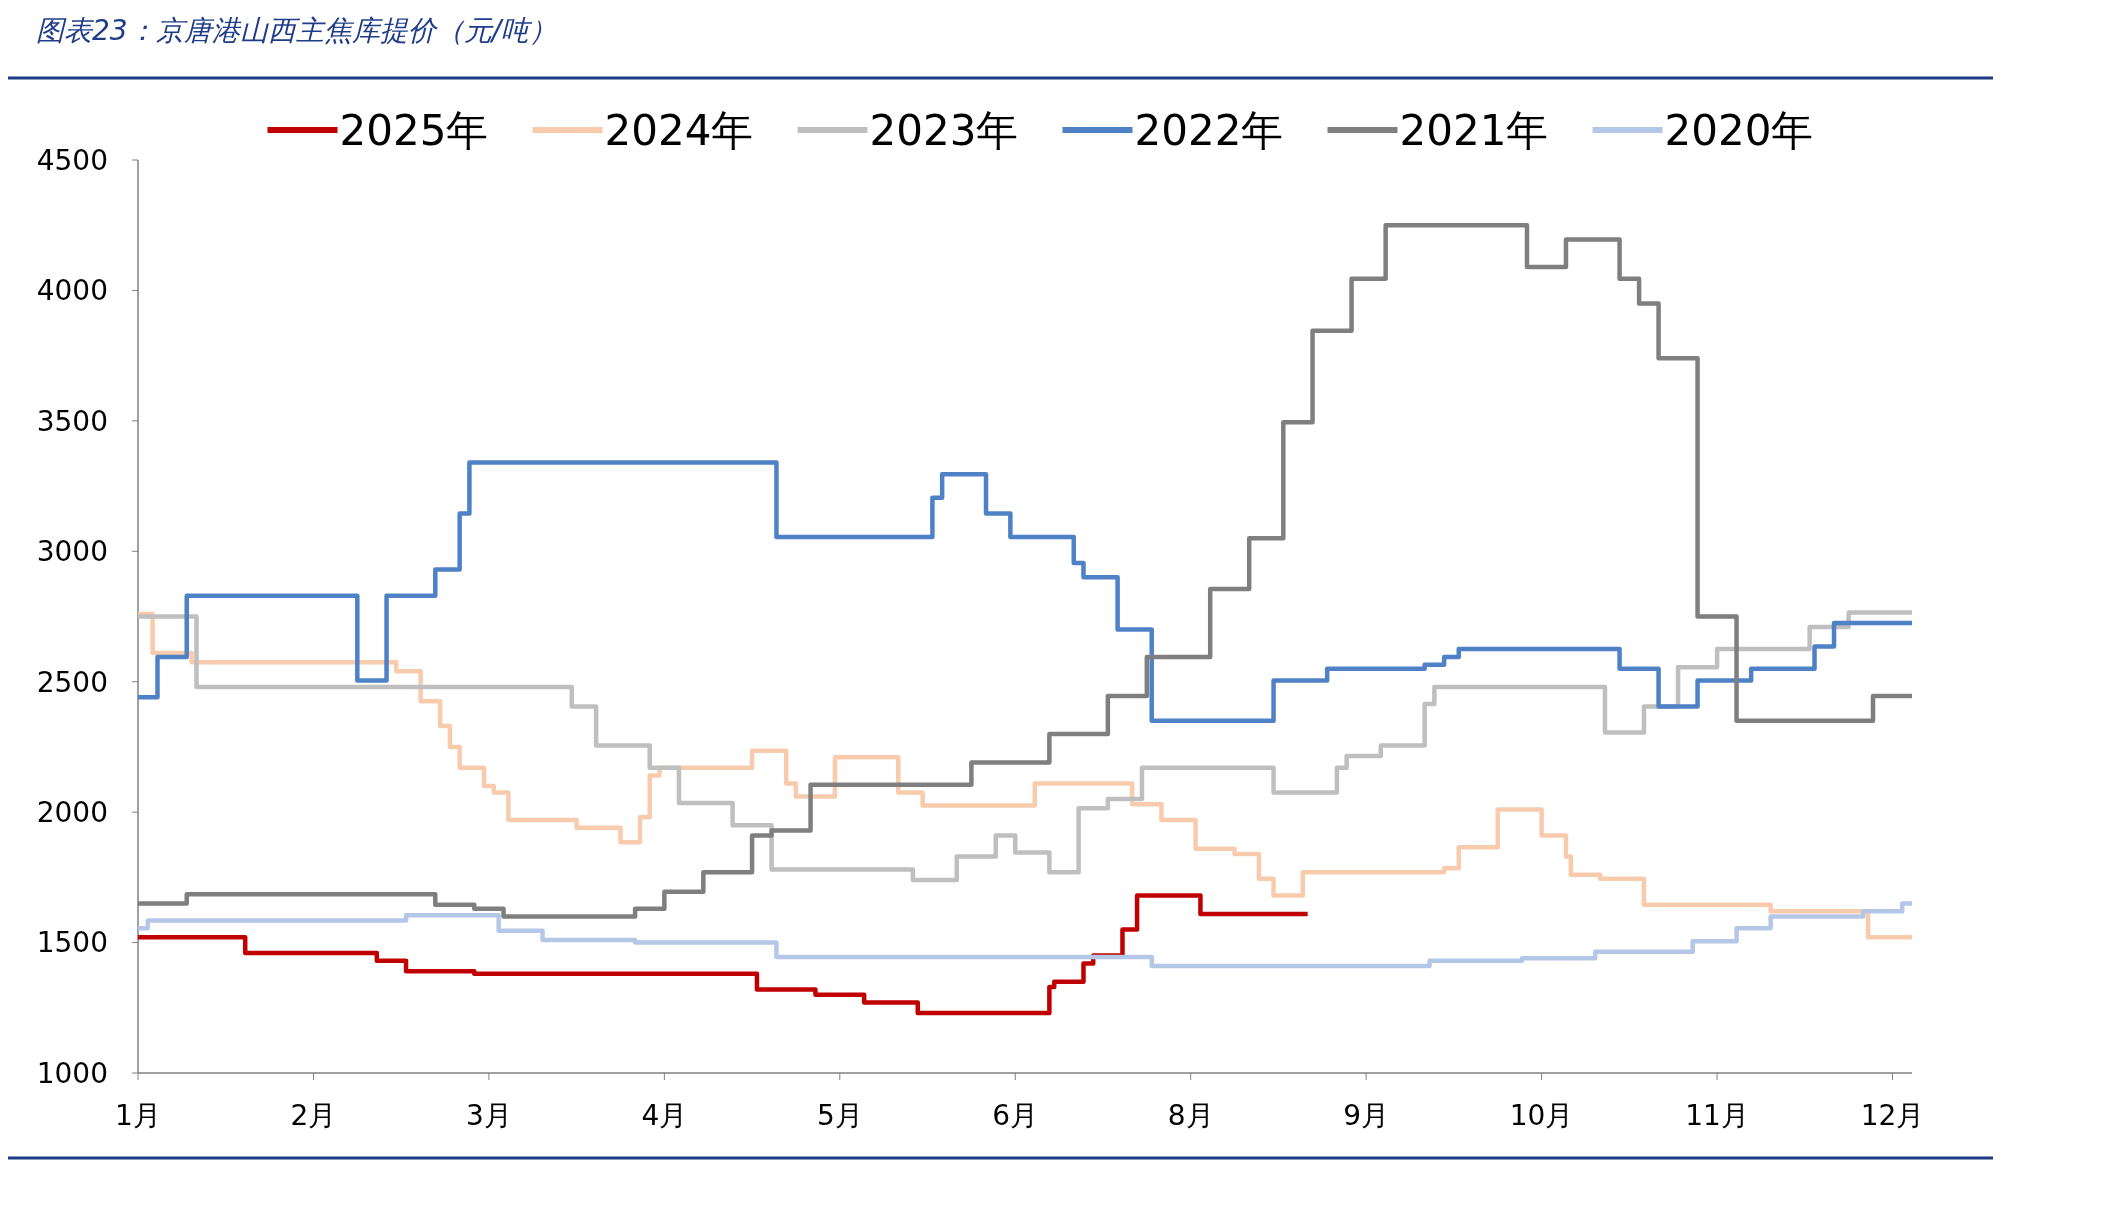 The height and width of the screenshot is (1206, 2105). Describe the element at coordinates (72, 1073) in the screenshot. I see `y-tick-label: 1000` at that location.